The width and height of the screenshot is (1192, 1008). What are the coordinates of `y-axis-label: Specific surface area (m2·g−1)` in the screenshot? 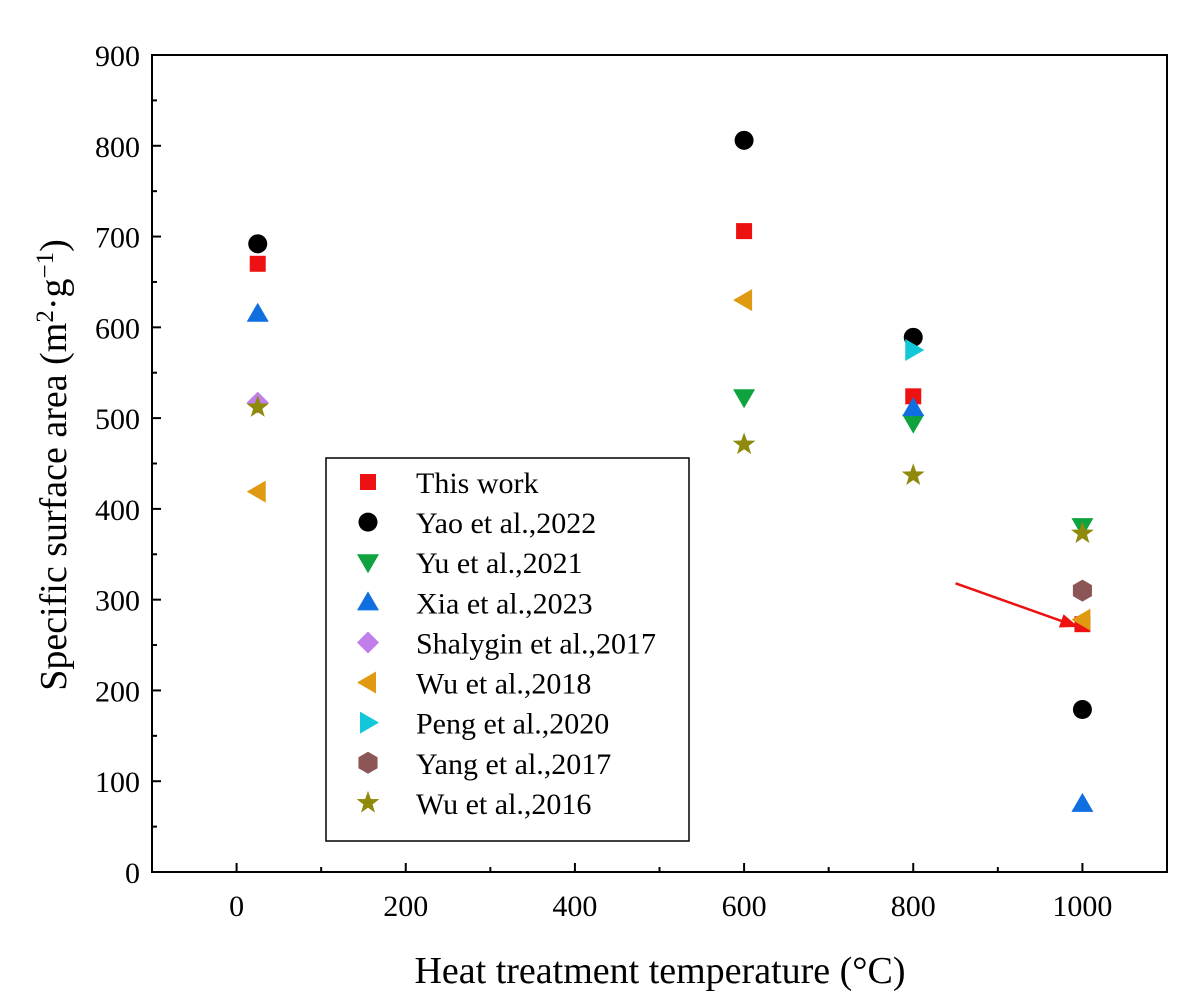 It's located at (54, 465).